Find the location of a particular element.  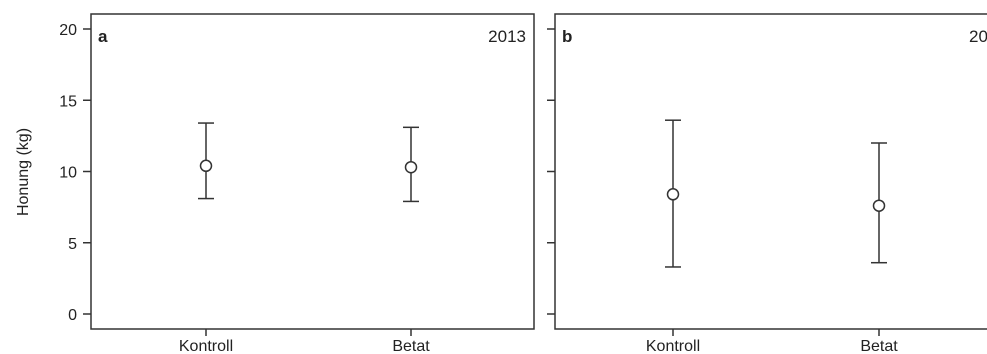

panel-a-label: a is located at coordinates (103, 36).